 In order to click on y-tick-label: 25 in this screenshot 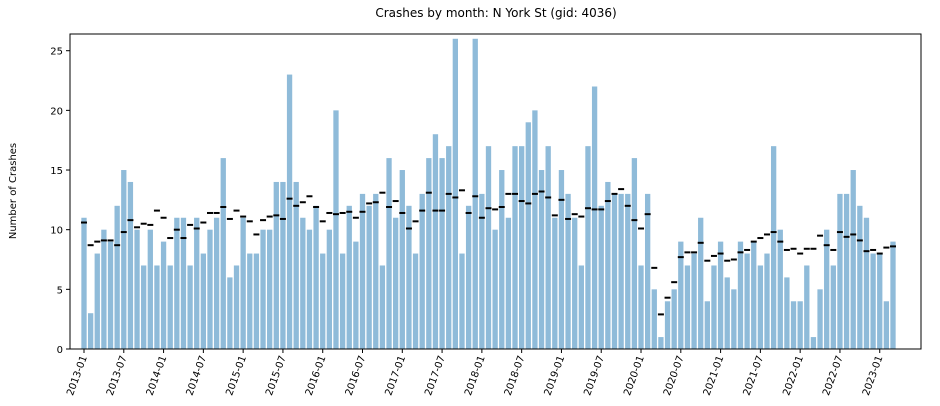, I will do `click(56, 52)`.